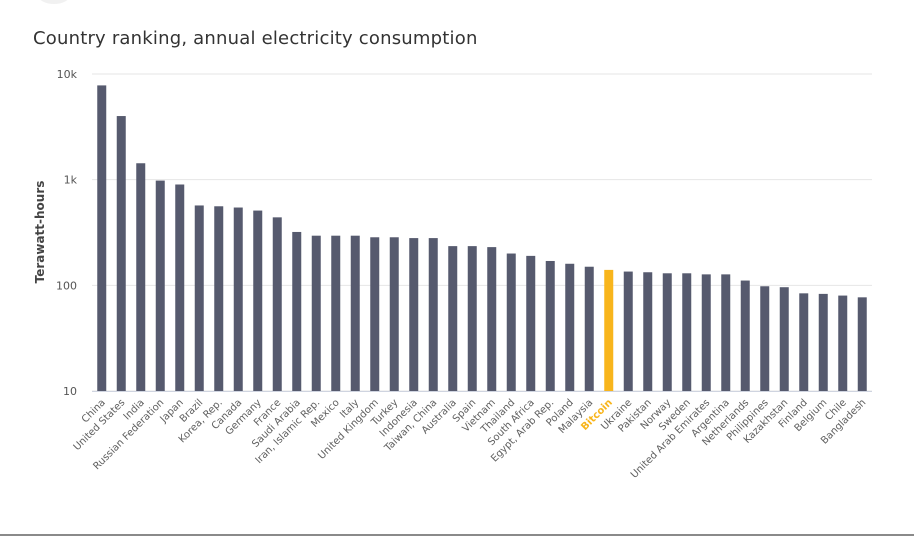  What do you see at coordinates (54, 2) in the screenshot?
I see `decorative-arc` at bounding box center [54, 2].